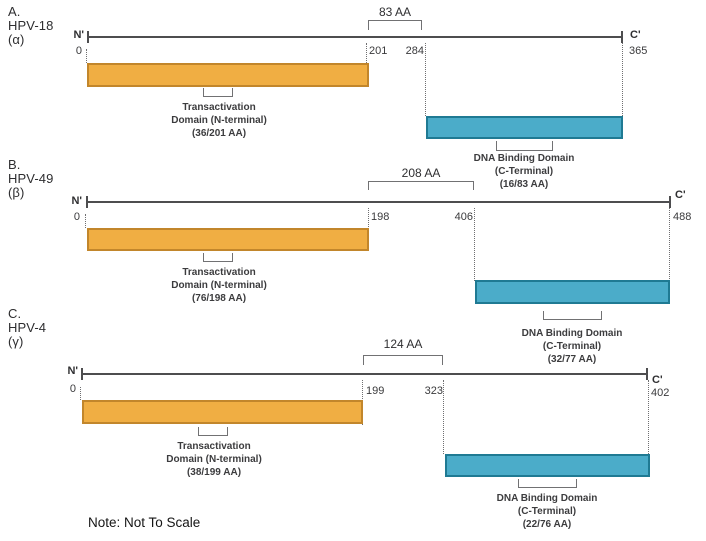 This screenshot has height=541, width=706. What do you see at coordinates (378, 51) in the screenshot?
I see `position-label-td-end: 201` at bounding box center [378, 51].